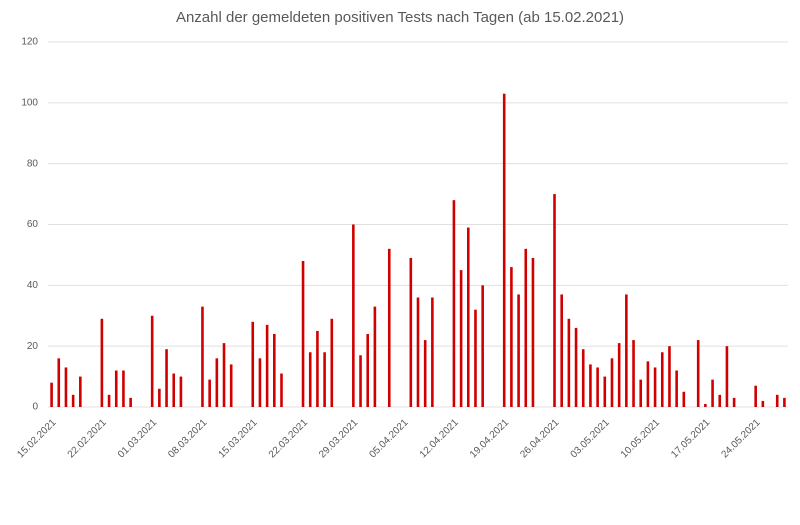  I want to click on x-tick-label: 15.03.2021, so click(238, 438).